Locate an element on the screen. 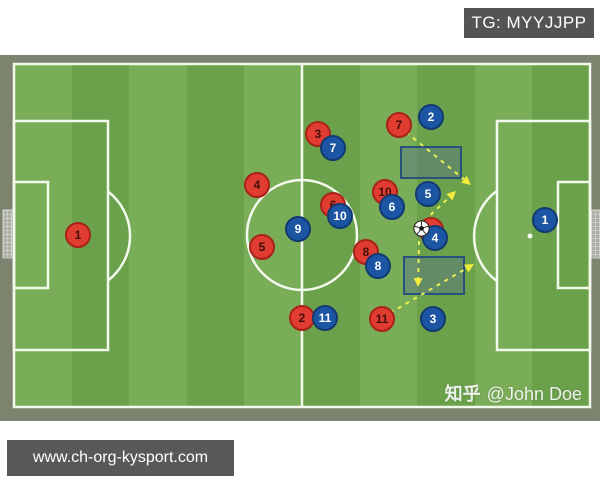  player-marker-blue-7: 7 is located at coordinates (333, 148).